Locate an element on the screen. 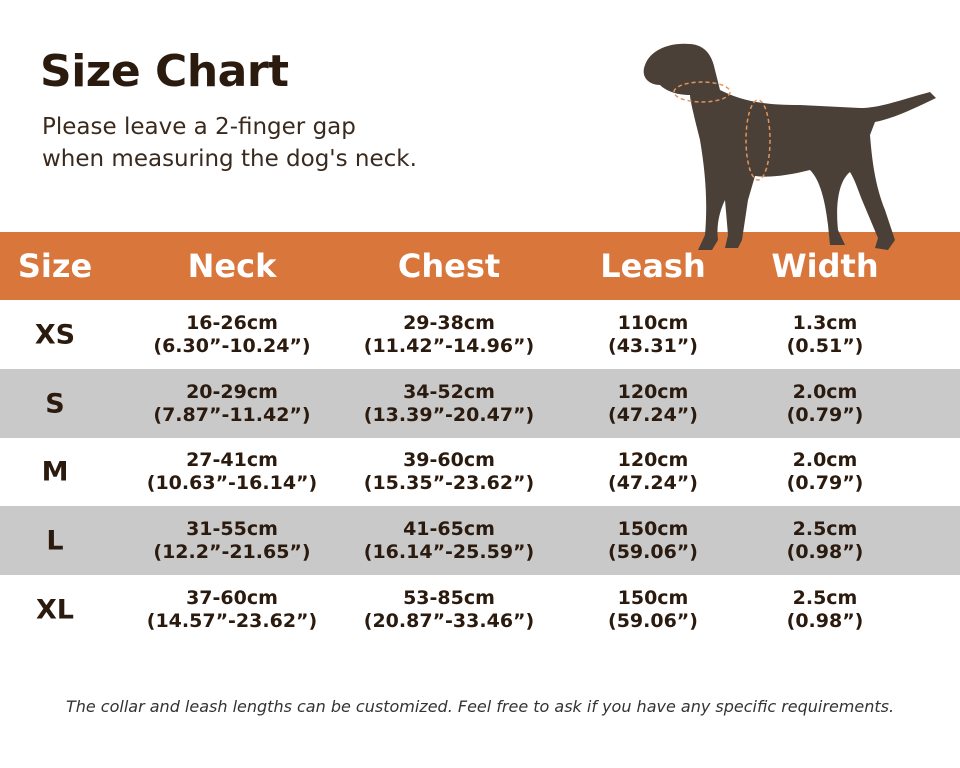  cm-value: 41-65cm is located at coordinates (449, 528).